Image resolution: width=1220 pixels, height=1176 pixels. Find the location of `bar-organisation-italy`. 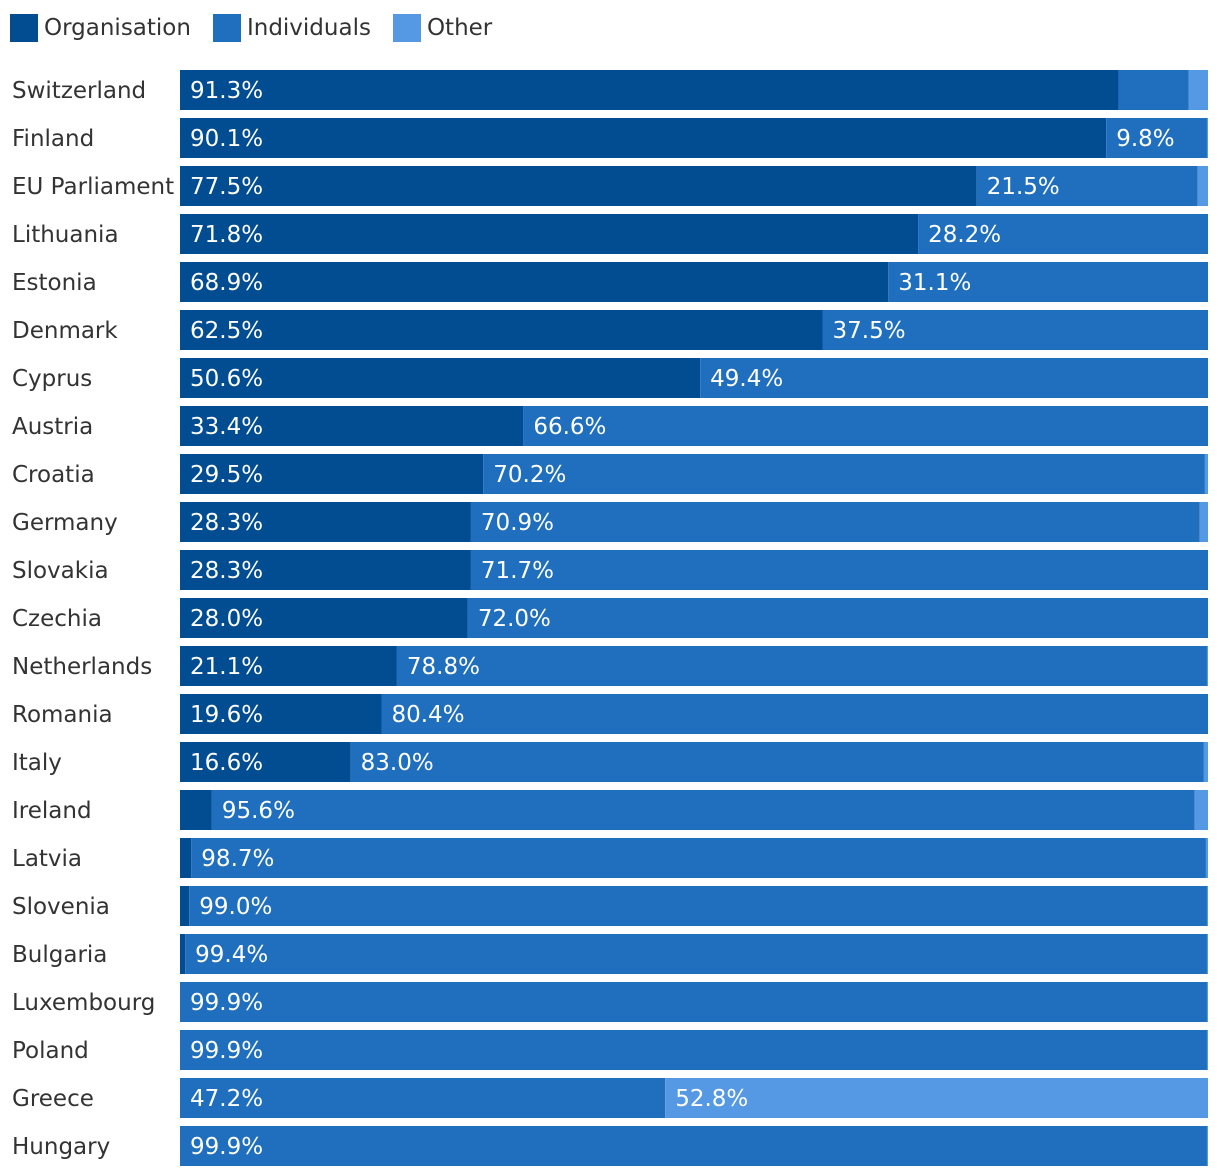

bar-organisation-italy is located at coordinates (265, 762).